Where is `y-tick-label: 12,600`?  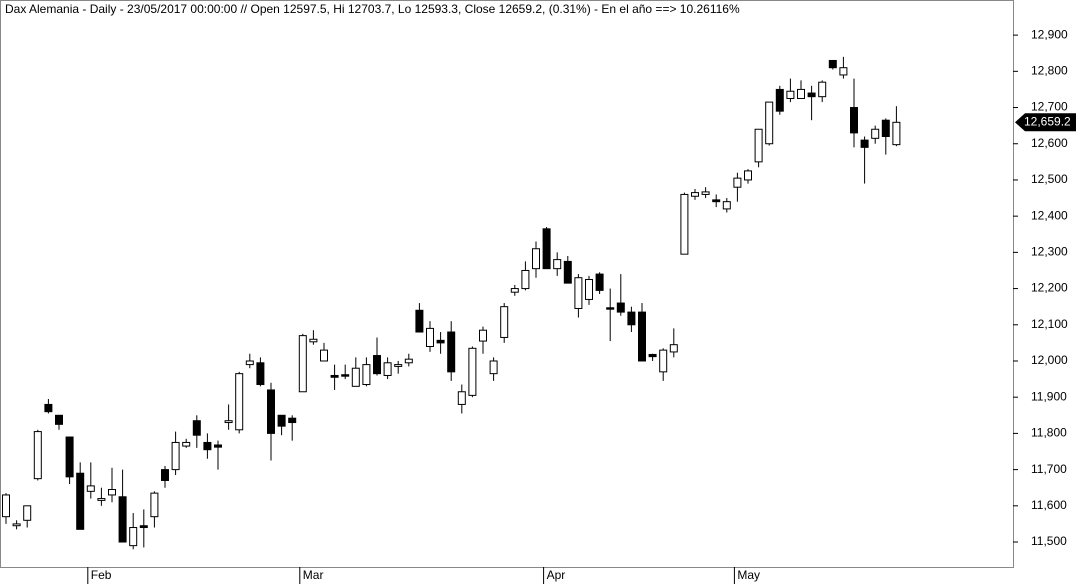 y-tick-label: 12,600 is located at coordinates (1049, 143).